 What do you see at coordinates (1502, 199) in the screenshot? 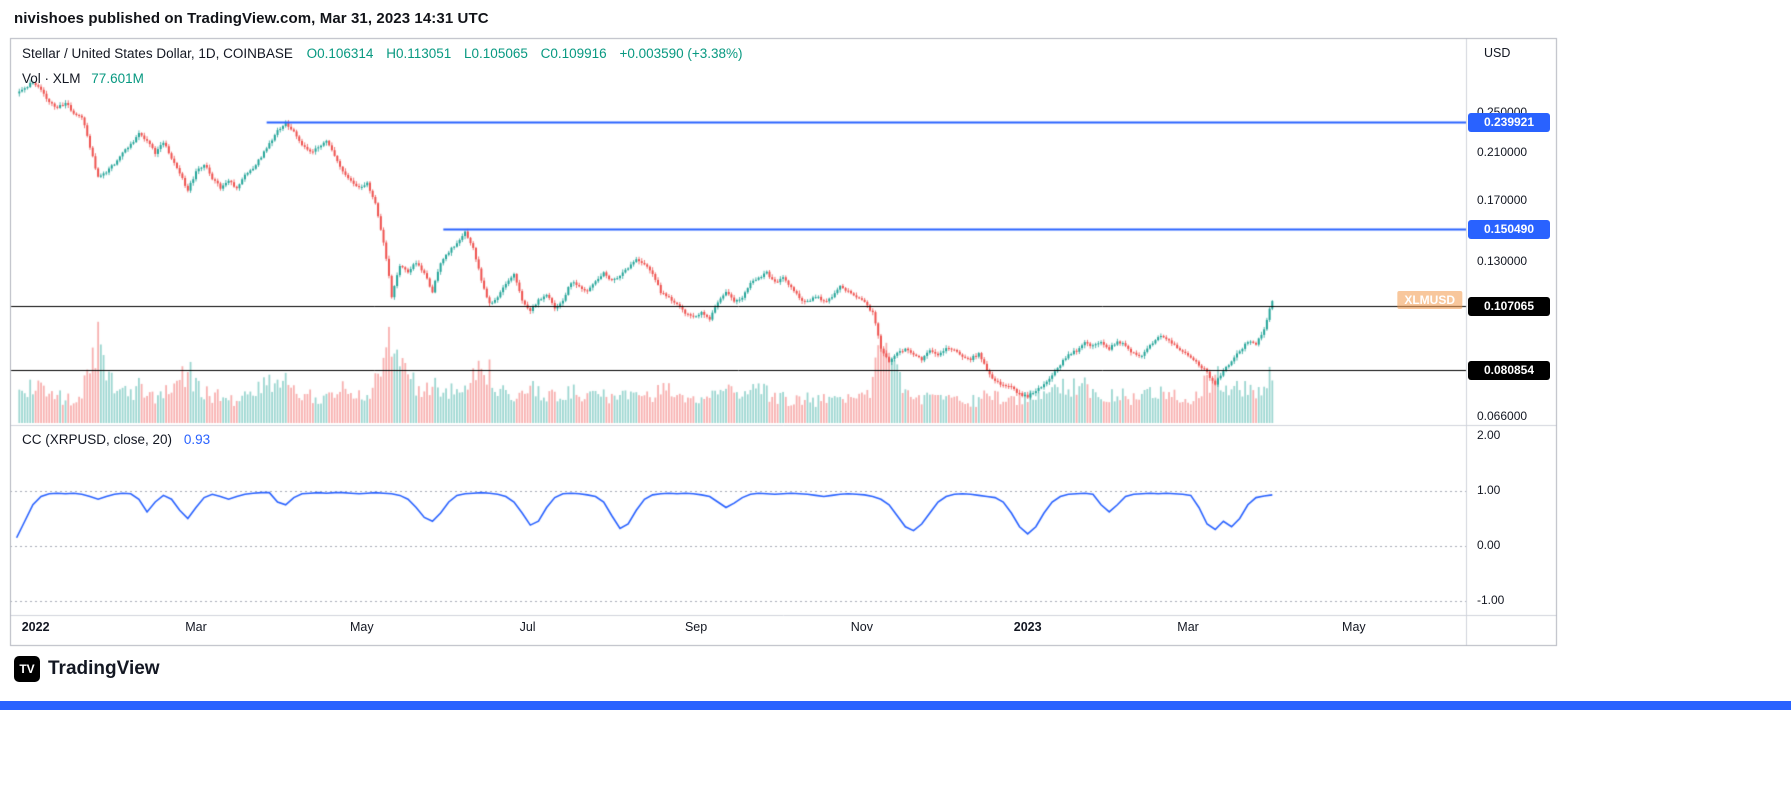
I see `price-axis-label: 0.170000` at bounding box center [1502, 199].